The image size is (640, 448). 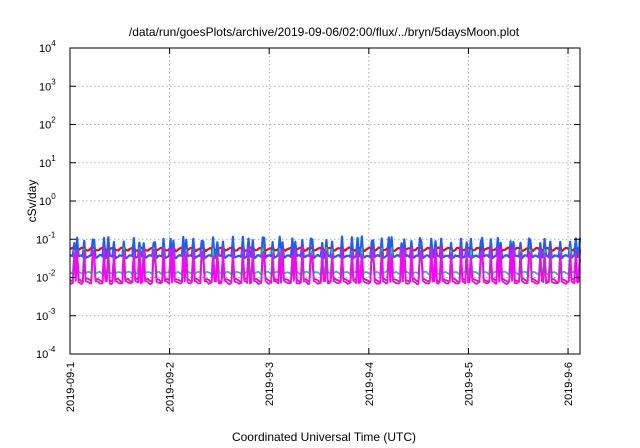 What do you see at coordinates (46, 353) in the screenshot?
I see `y-tick-label: 10⁻⁴` at bounding box center [46, 353].